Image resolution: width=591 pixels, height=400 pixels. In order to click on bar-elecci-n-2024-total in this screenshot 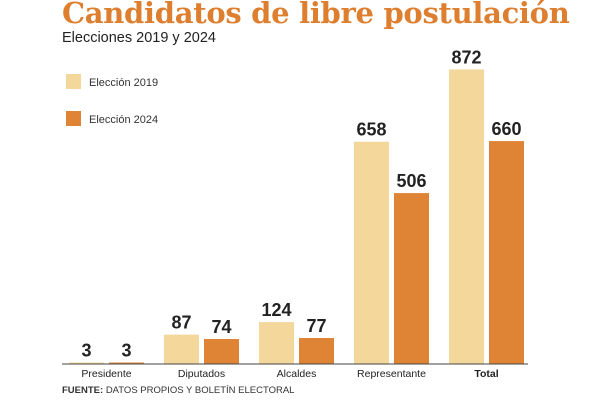, I will do `click(506, 252)`.